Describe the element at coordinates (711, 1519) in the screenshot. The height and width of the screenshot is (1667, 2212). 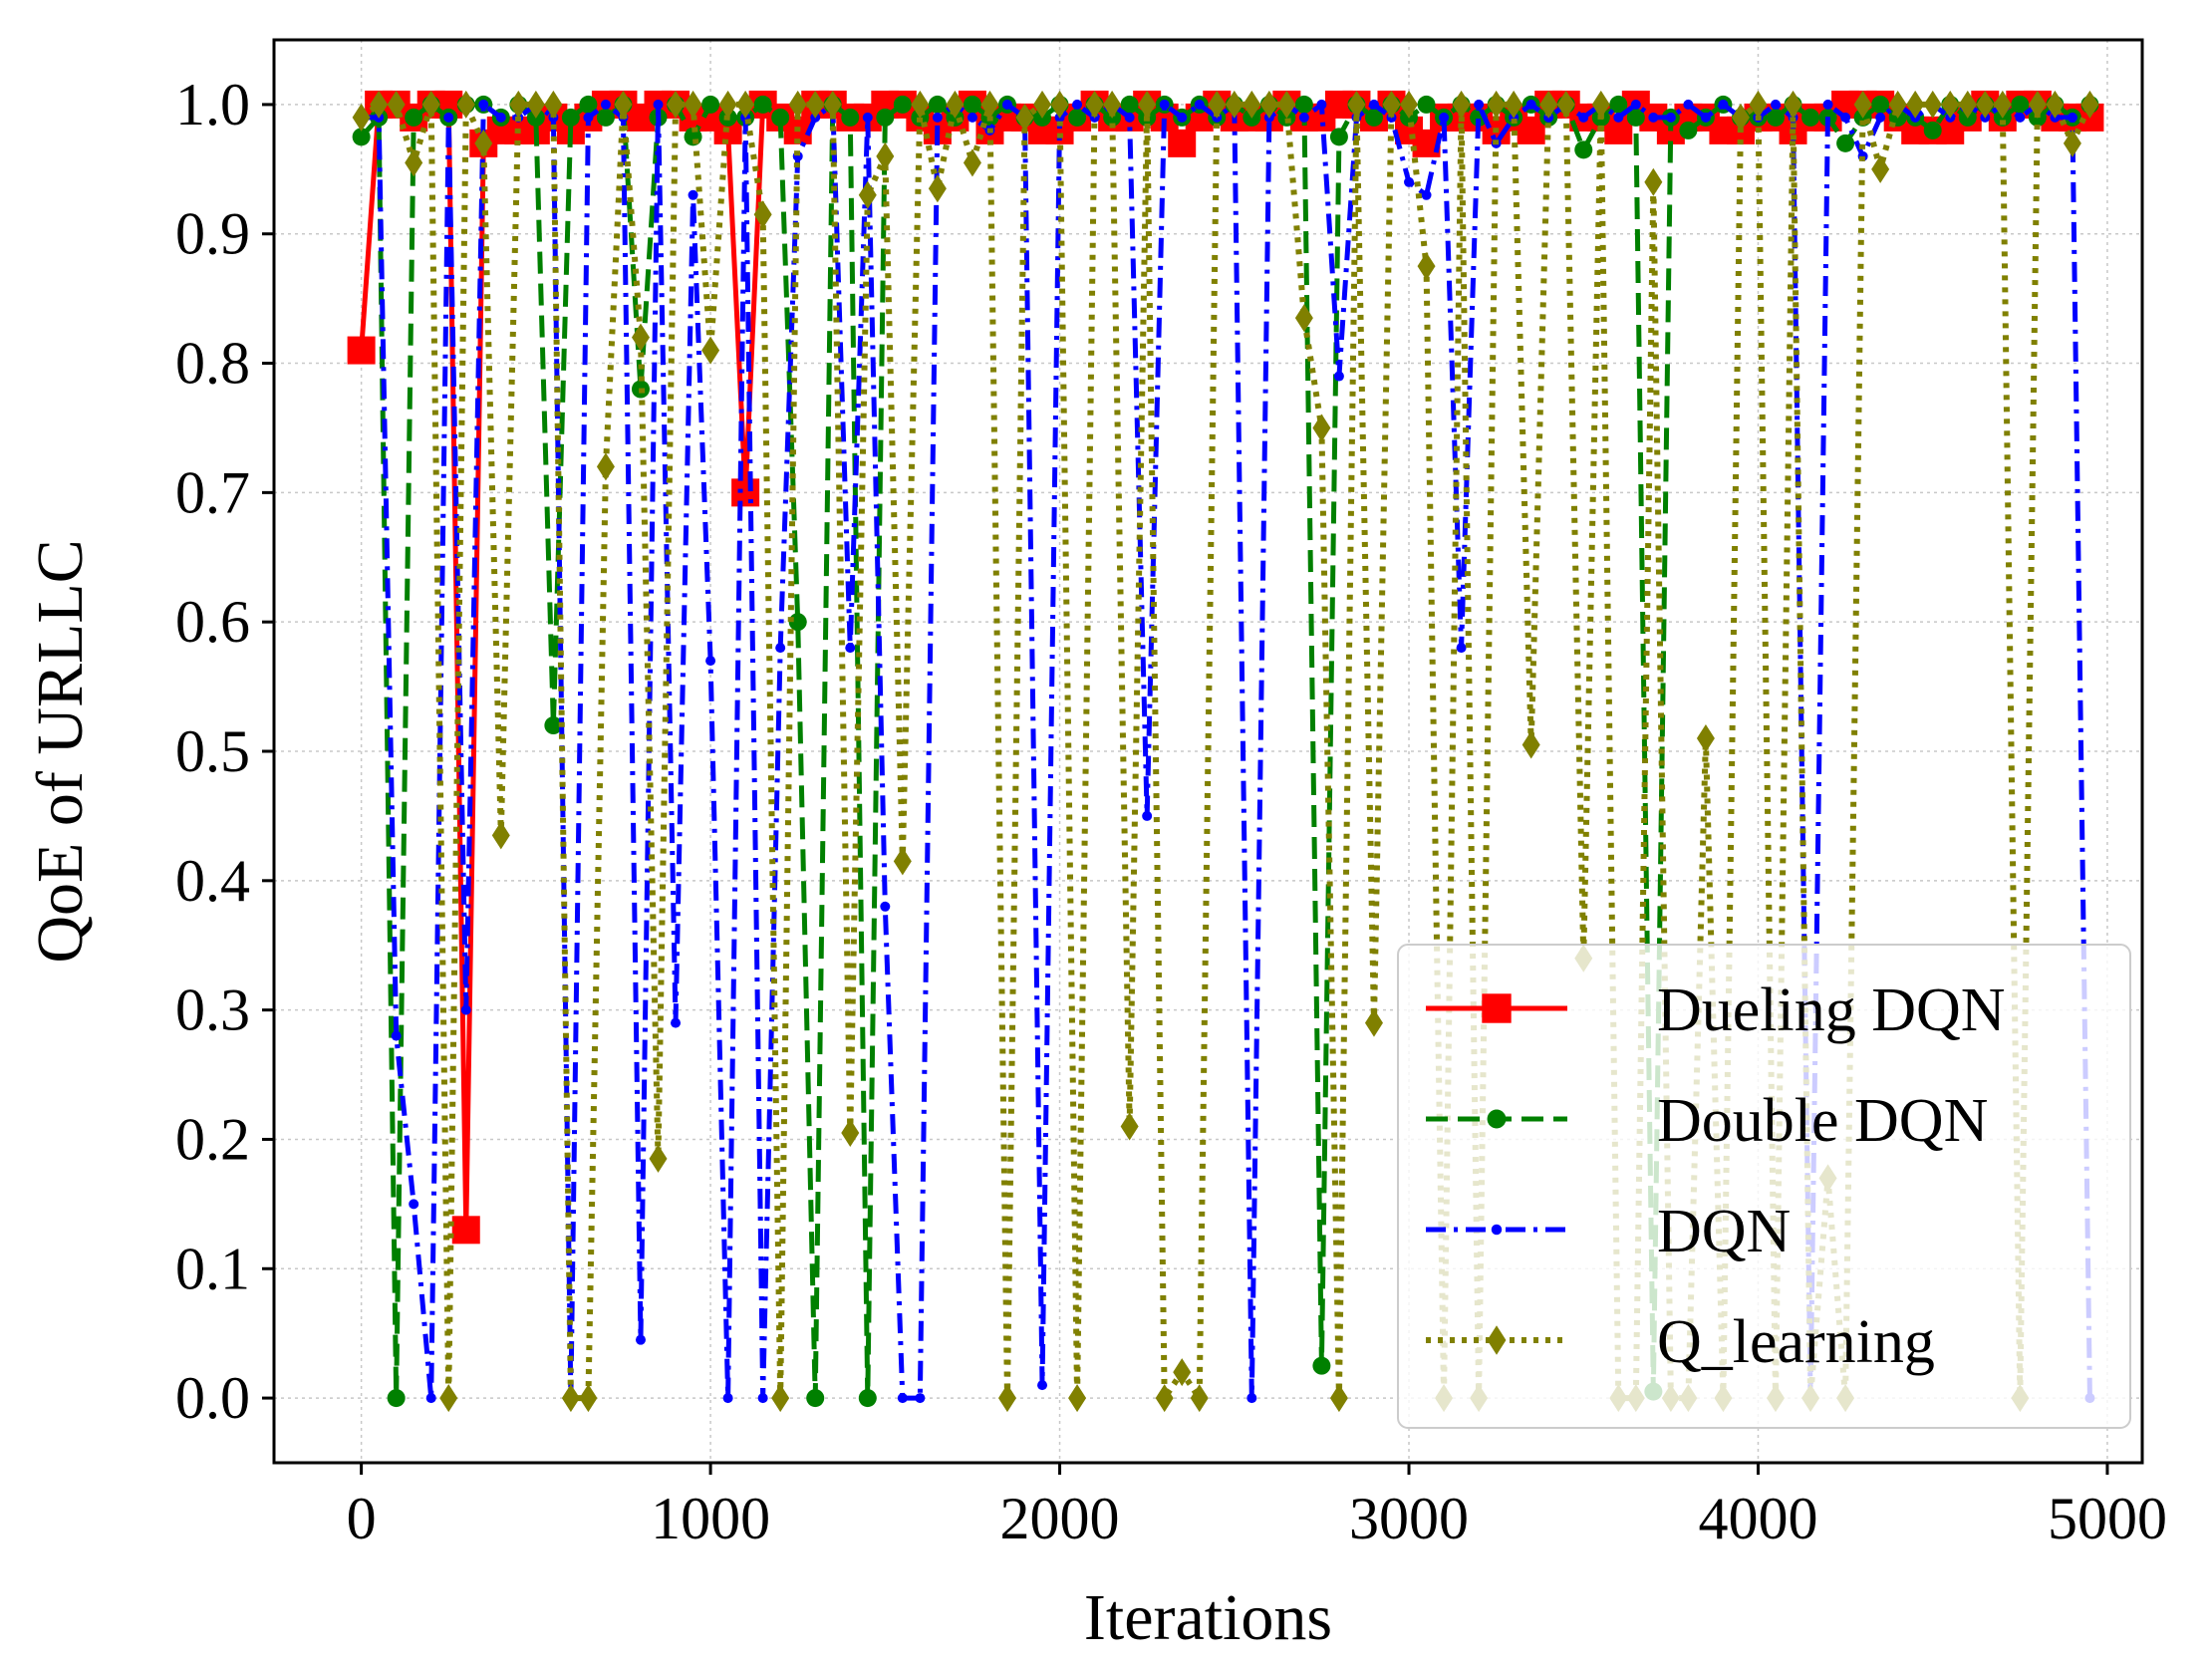
I see `x-tick-label: 1000` at that location.